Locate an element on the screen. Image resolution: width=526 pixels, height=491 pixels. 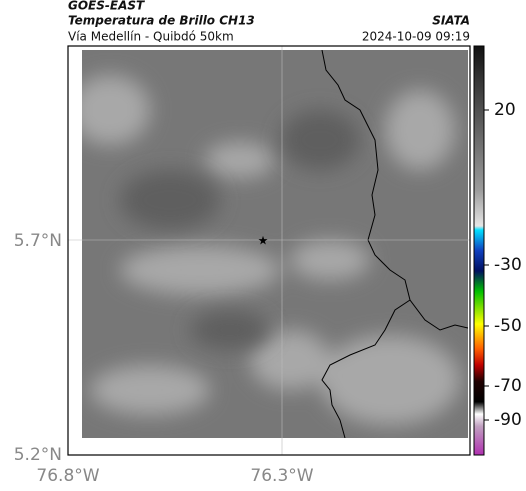
colorbar-label: -50 is located at coordinates (508, 326).